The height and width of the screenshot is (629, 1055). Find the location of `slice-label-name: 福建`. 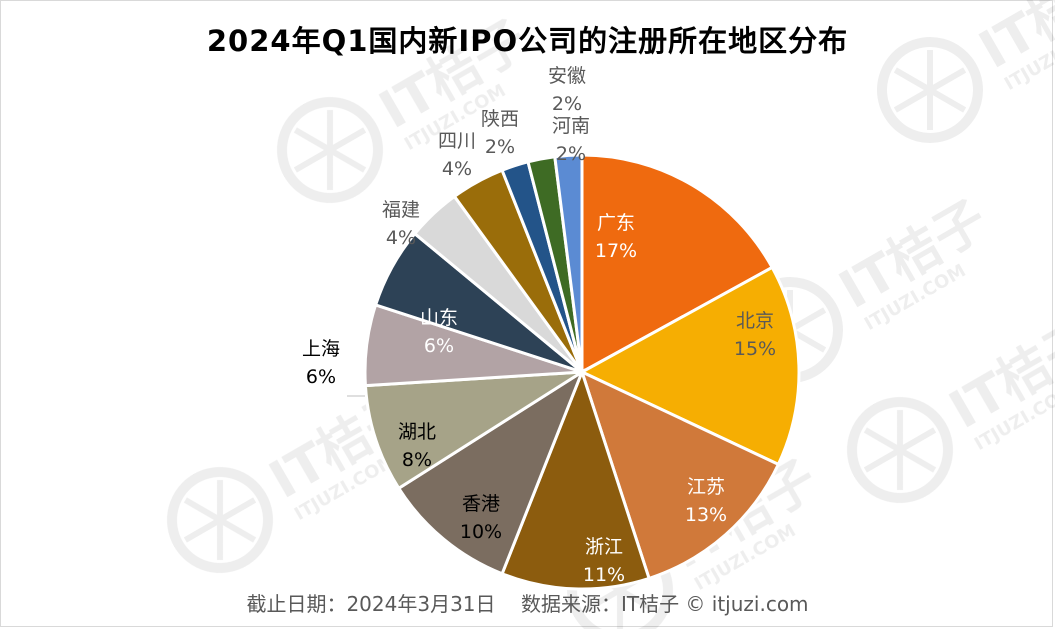

slice-label-name: 福建 is located at coordinates (401, 210).